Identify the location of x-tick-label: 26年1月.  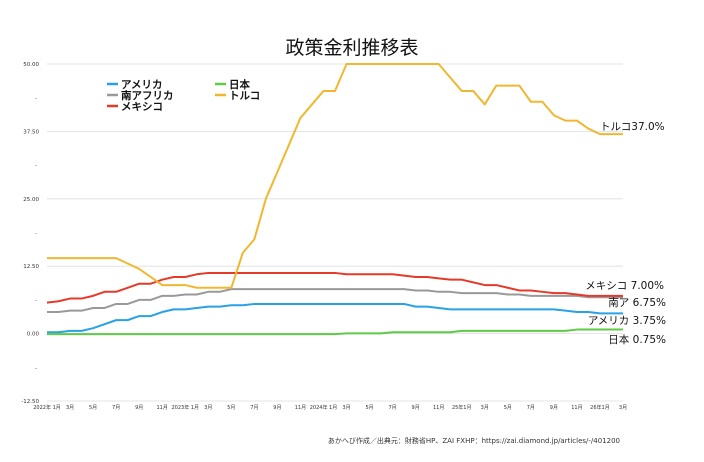
(600, 407).